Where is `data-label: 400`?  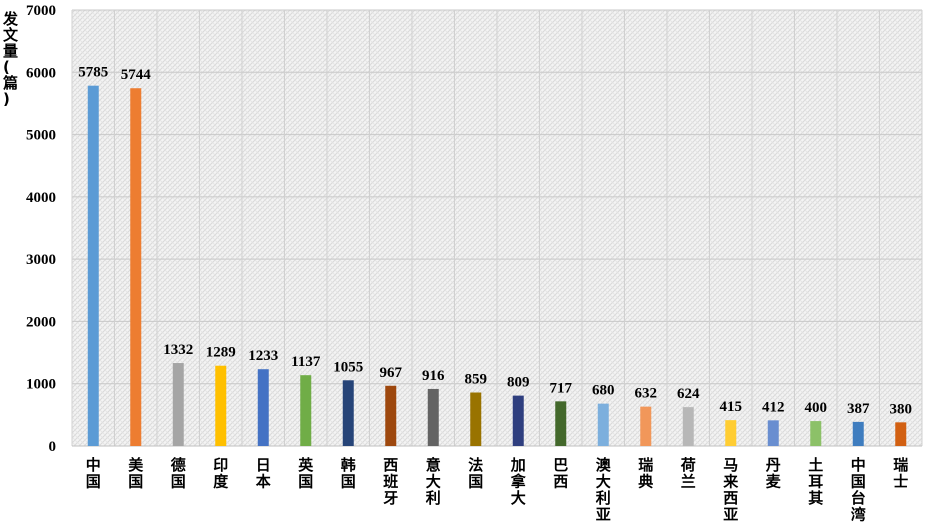 data-label: 400 is located at coordinates (816, 408).